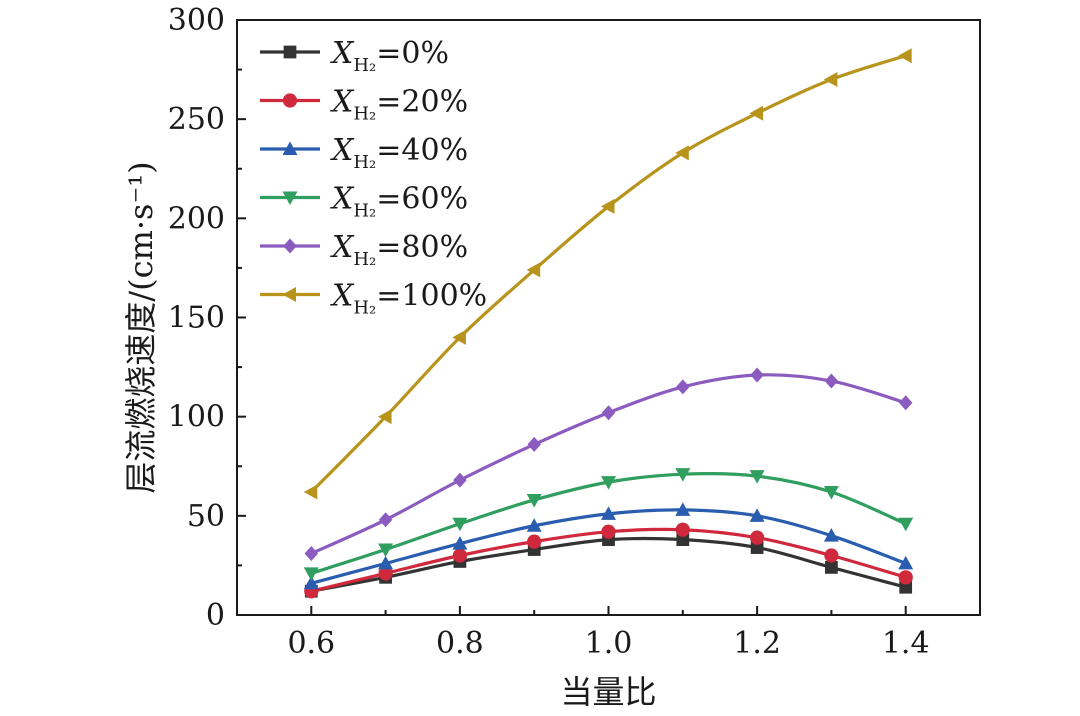 The height and width of the screenshot is (716, 1080). What do you see at coordinates (196, 218) in the screenshot?
I see `y-tick-label: 200` at bounding box center [196, 218].